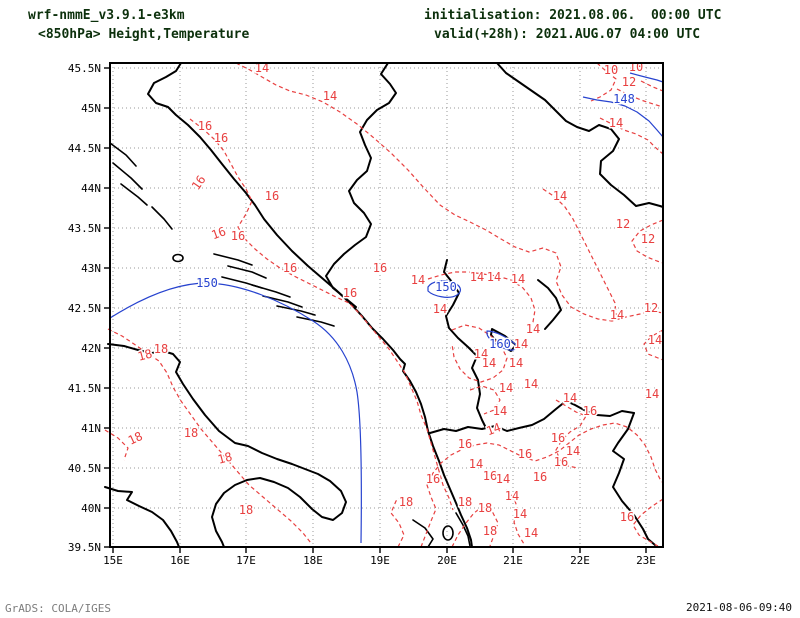 Image resolution: width=800 pixels, height=618 pixels. I want to click on lon-label: 23E, so click(646, 560).